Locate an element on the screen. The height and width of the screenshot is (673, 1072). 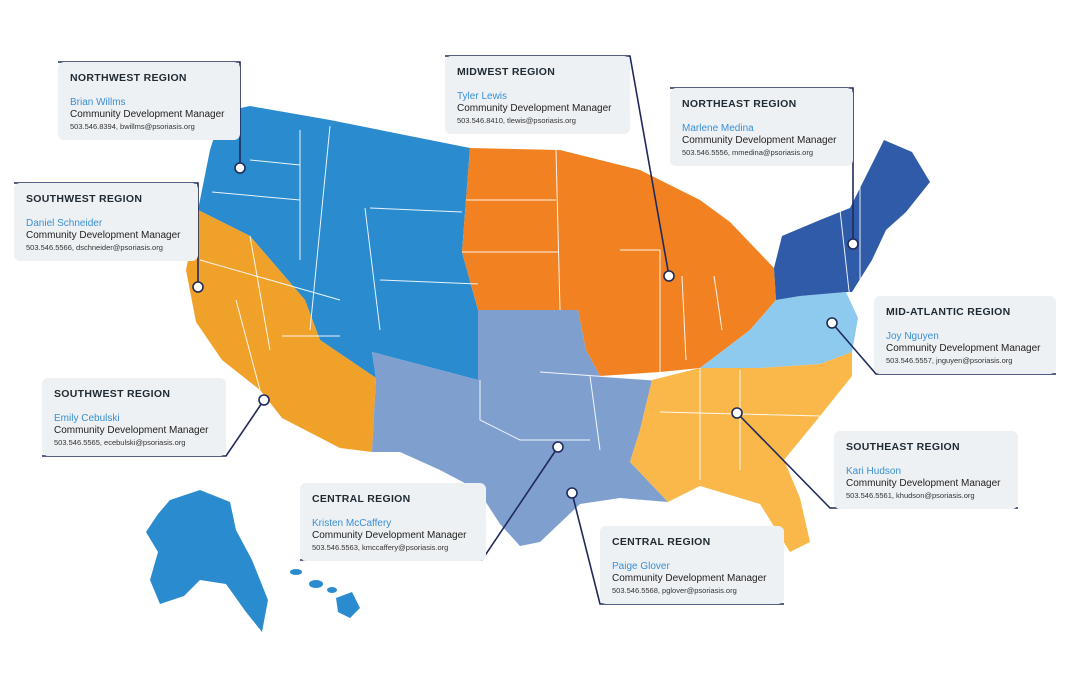
manager-name: Emily Cebulski is located at coordinates (87, 418).